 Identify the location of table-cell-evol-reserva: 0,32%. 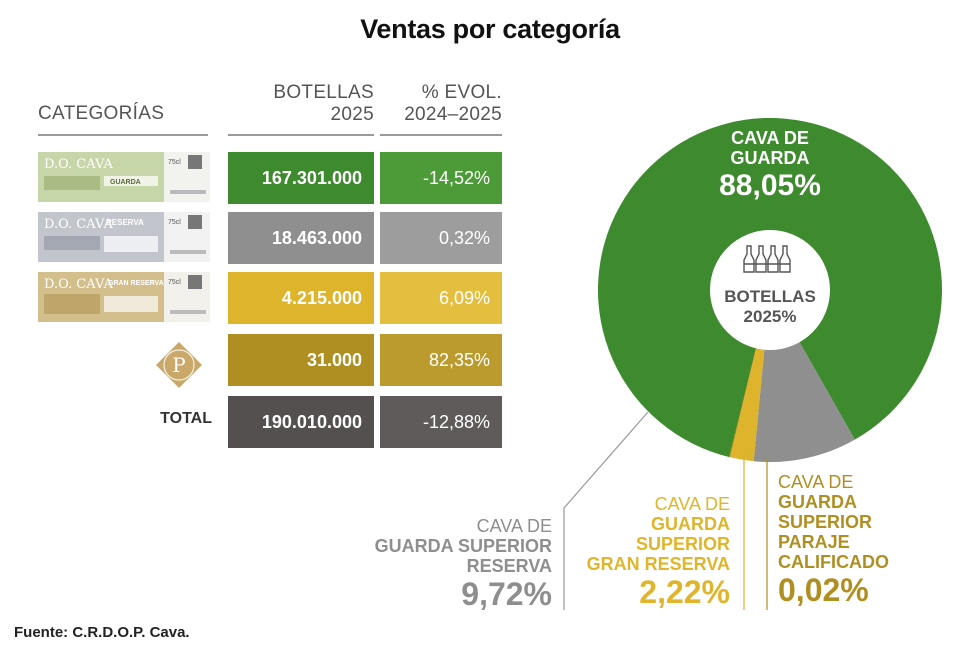
(441, 238).